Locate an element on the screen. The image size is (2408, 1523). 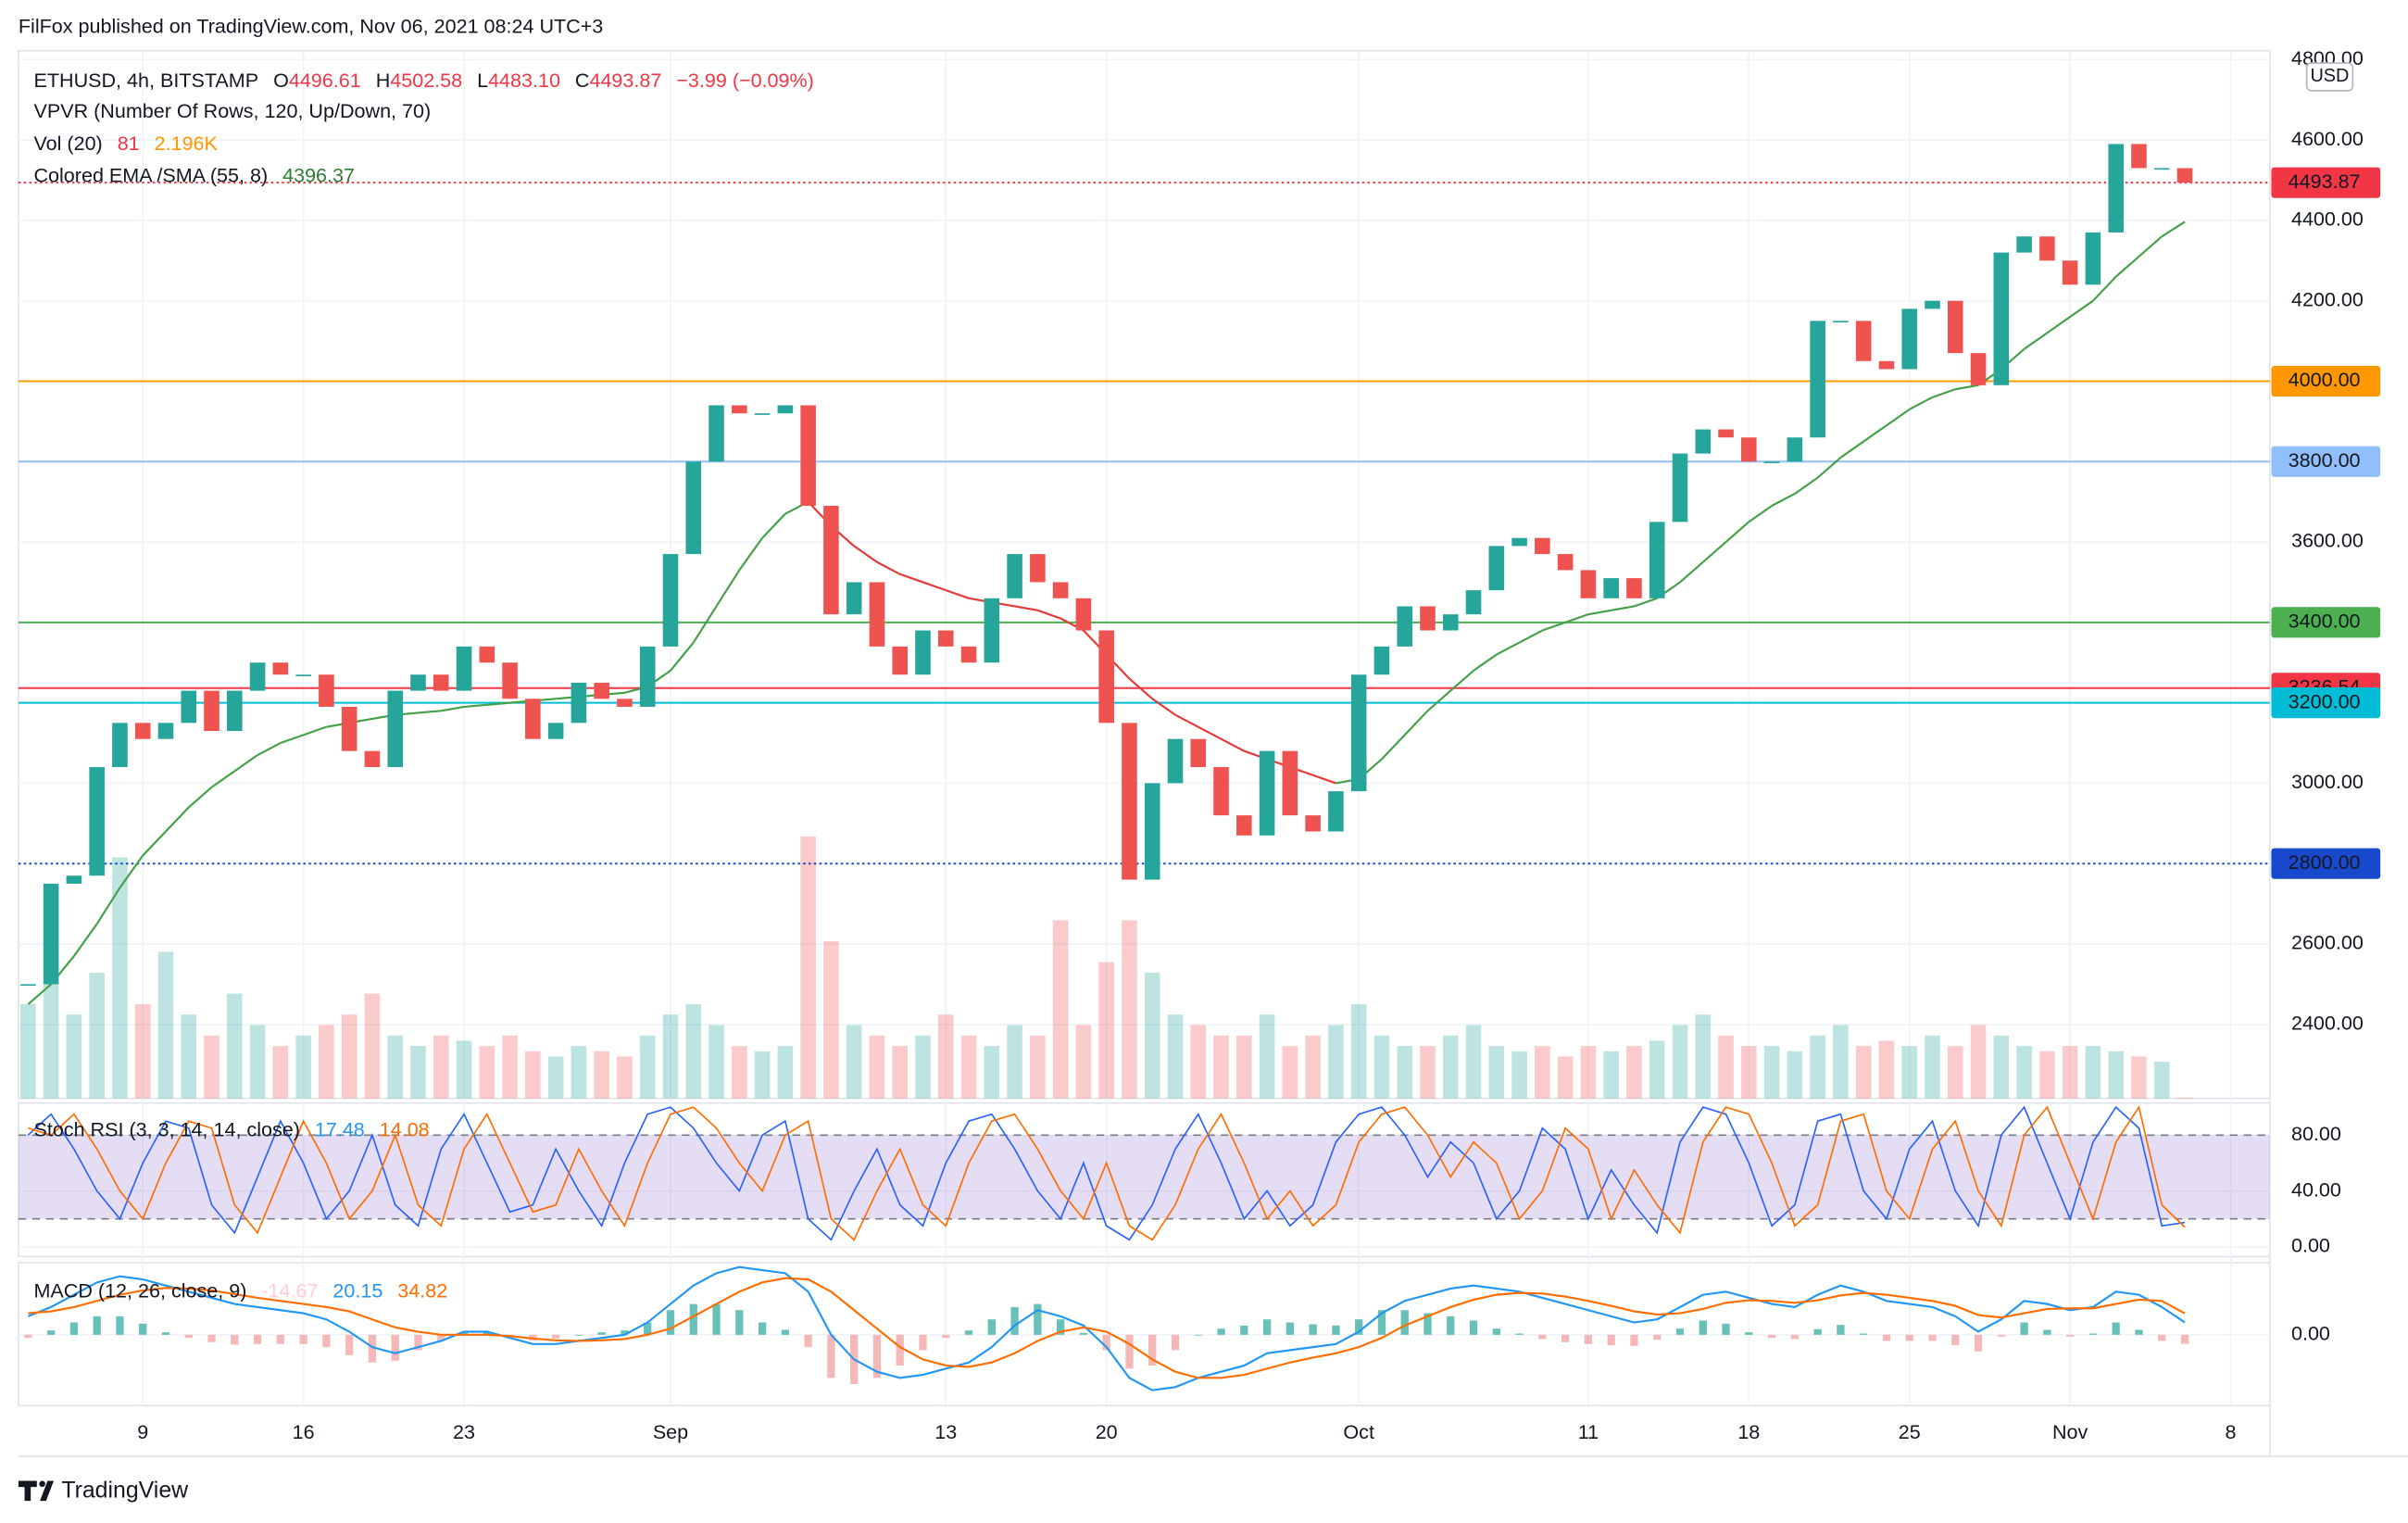
ohlc-value: 4483.10 is located at coordinates (524, 80).